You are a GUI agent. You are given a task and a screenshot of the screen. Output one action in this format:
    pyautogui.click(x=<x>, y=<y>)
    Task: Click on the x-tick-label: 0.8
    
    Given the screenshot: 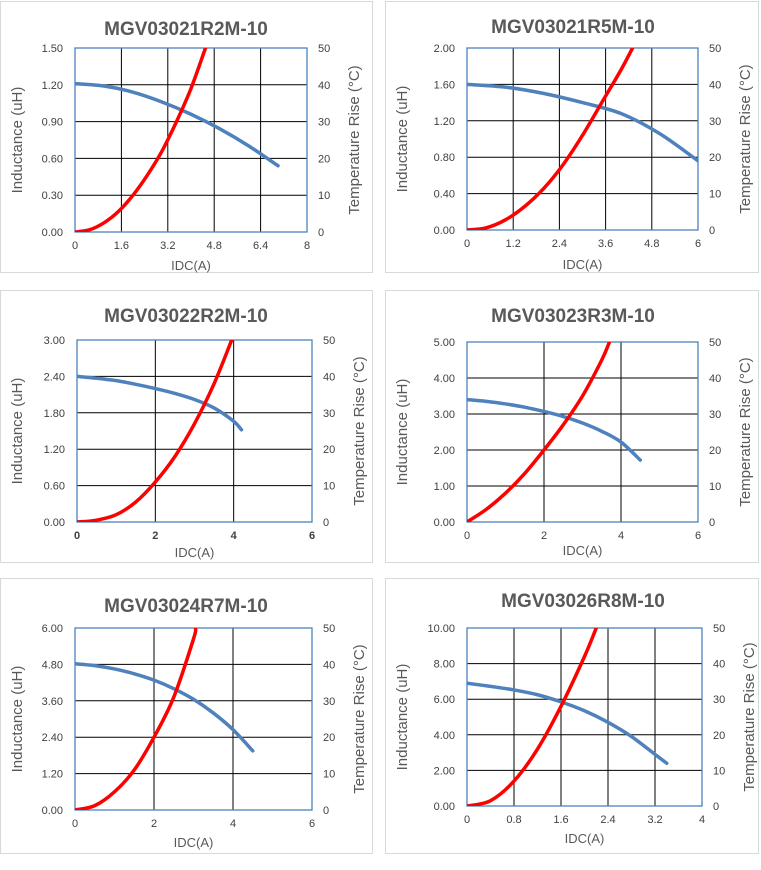 What is the action you would take?
    pyautogui.click(x=513, y=820)
    